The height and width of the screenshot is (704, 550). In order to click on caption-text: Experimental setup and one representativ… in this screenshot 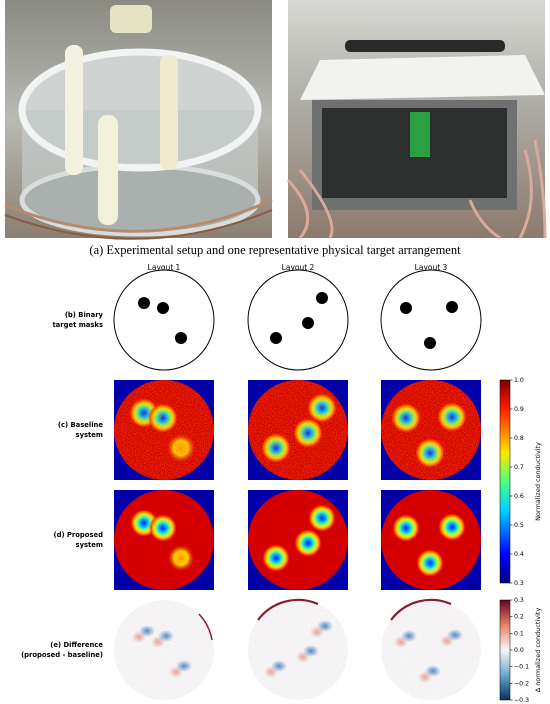, I will do `click(283, 250)`.